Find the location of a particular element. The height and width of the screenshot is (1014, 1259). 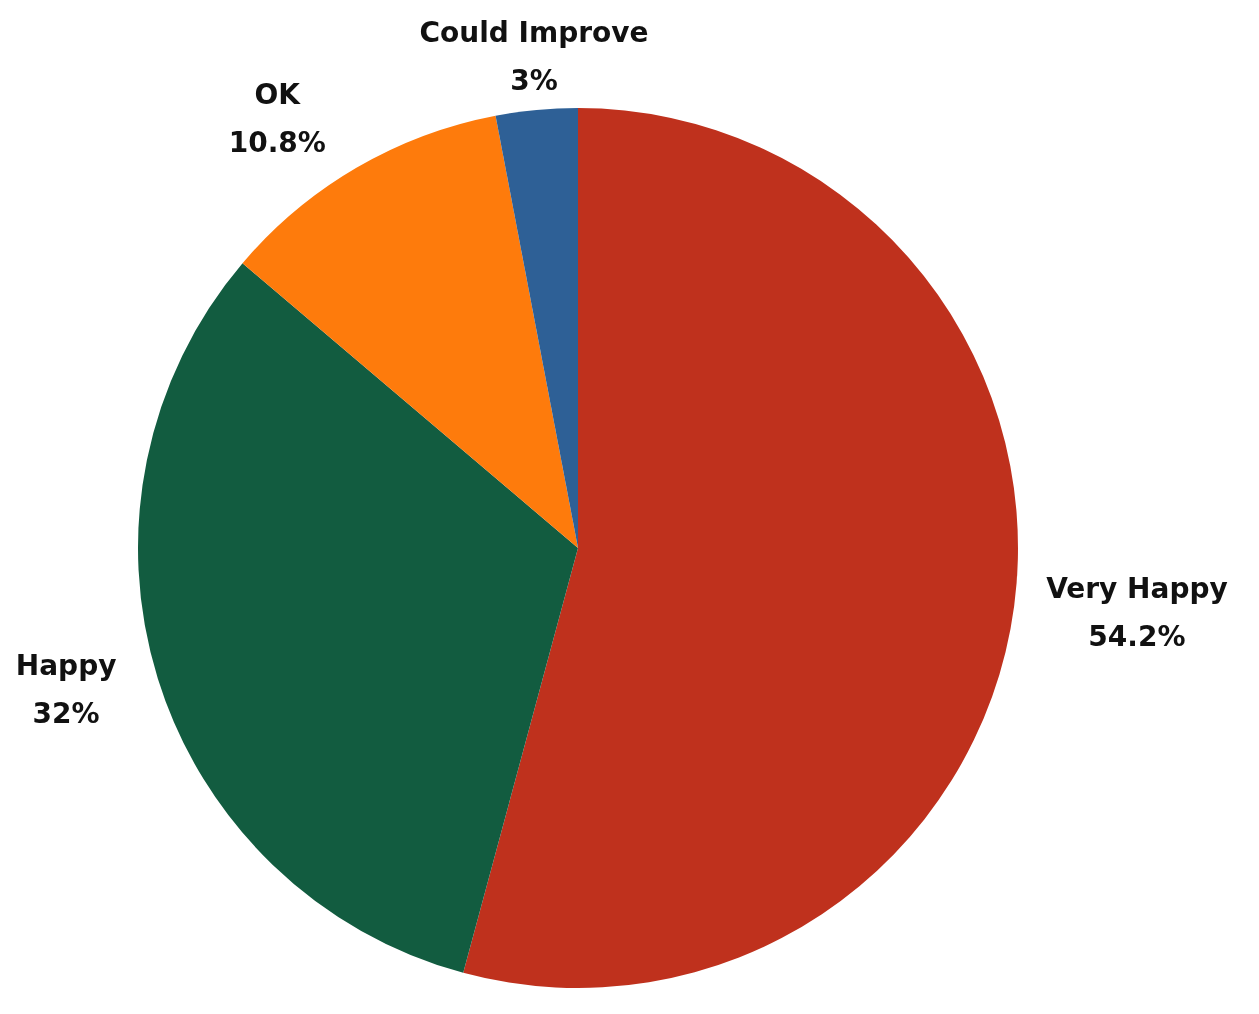

slice-label: Could Improve is located at coordinates (534, 33).